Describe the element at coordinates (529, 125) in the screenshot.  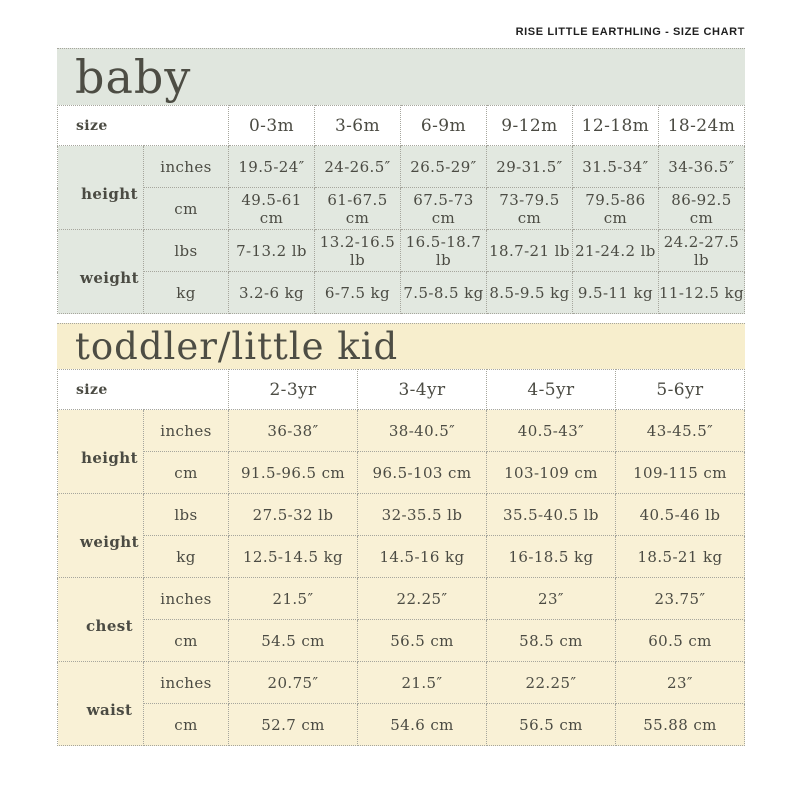
I see `baby-size-column-header: 9-12m` at that location.